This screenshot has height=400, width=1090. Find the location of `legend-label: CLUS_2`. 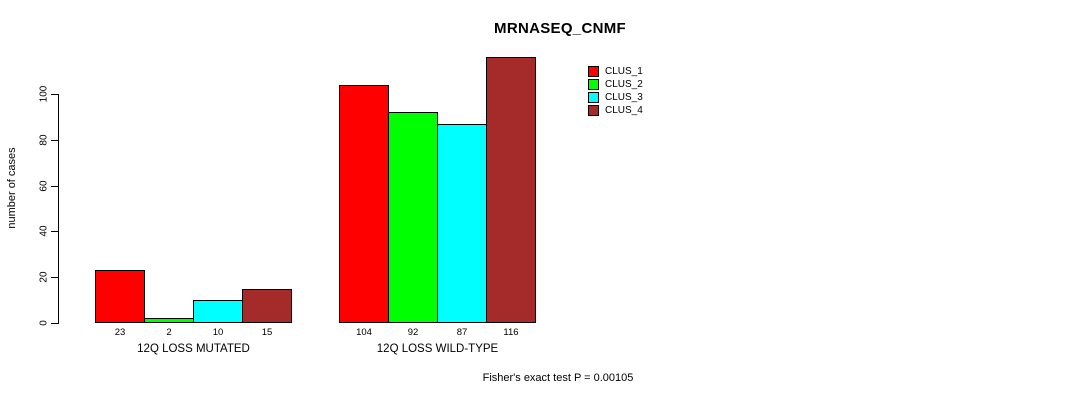

legend-label: CLUS_2 is located at coordinates (624, 84).